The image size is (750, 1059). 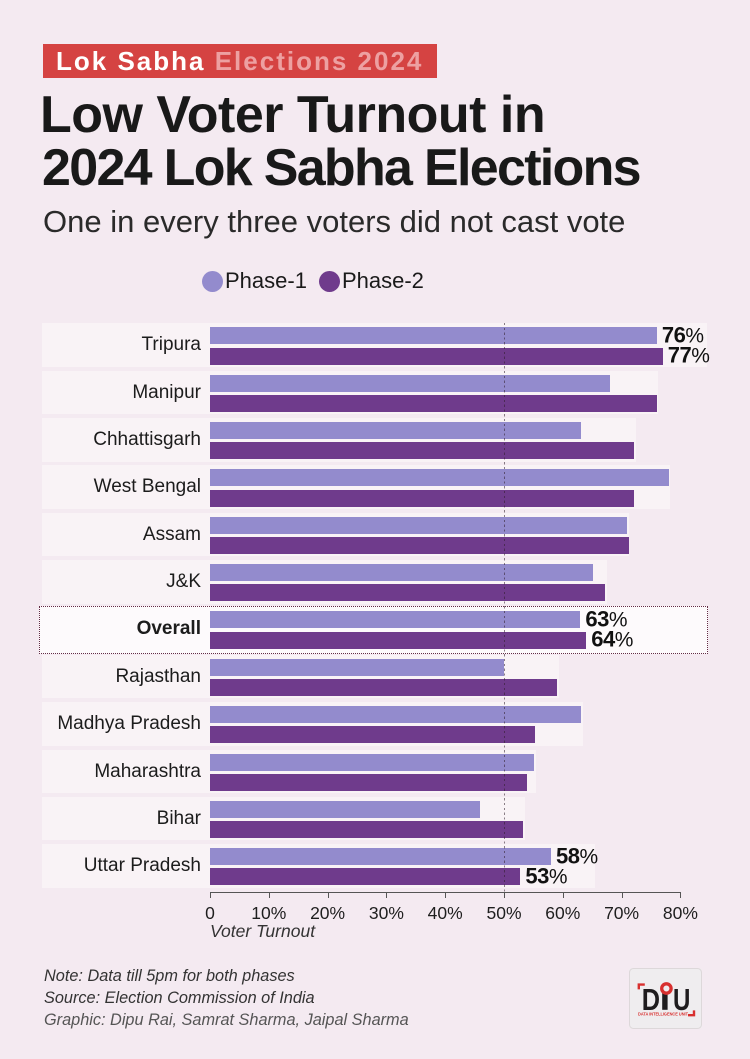 I want to click on svg-text: DATA INTELLIGENCE UNIT, so click(x=663, y=1014).